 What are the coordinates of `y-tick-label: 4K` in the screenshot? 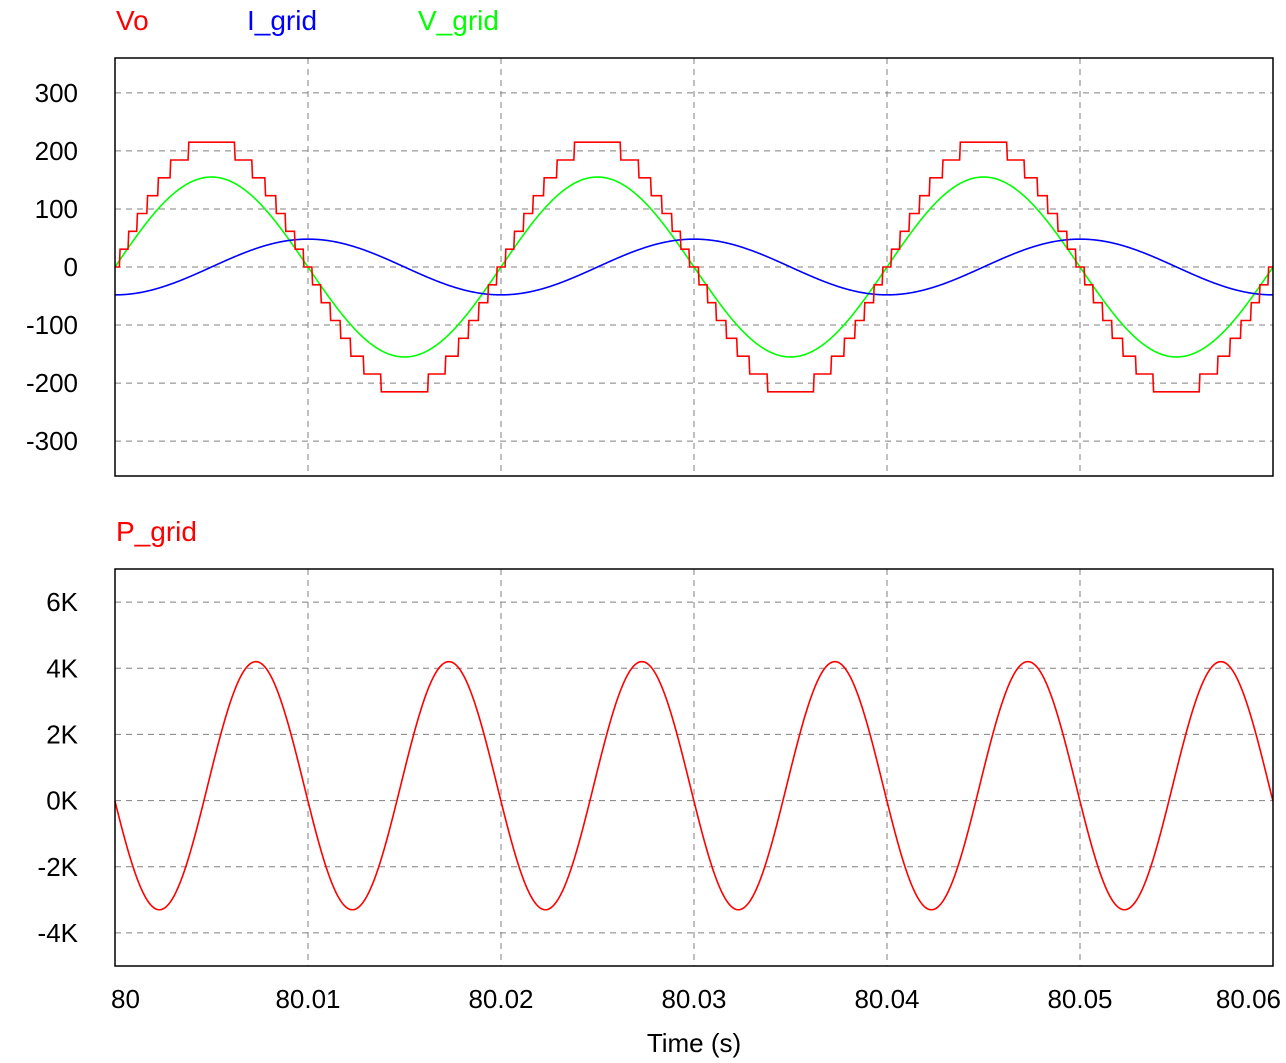 It's located at (62, 668).